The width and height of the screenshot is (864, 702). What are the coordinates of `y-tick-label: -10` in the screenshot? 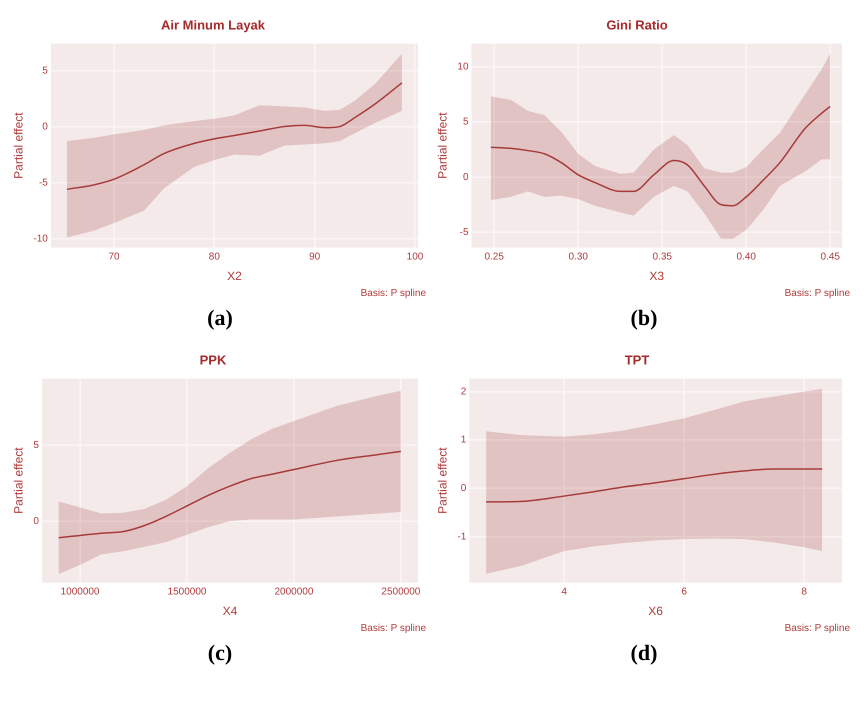 It's located at (40, 238).